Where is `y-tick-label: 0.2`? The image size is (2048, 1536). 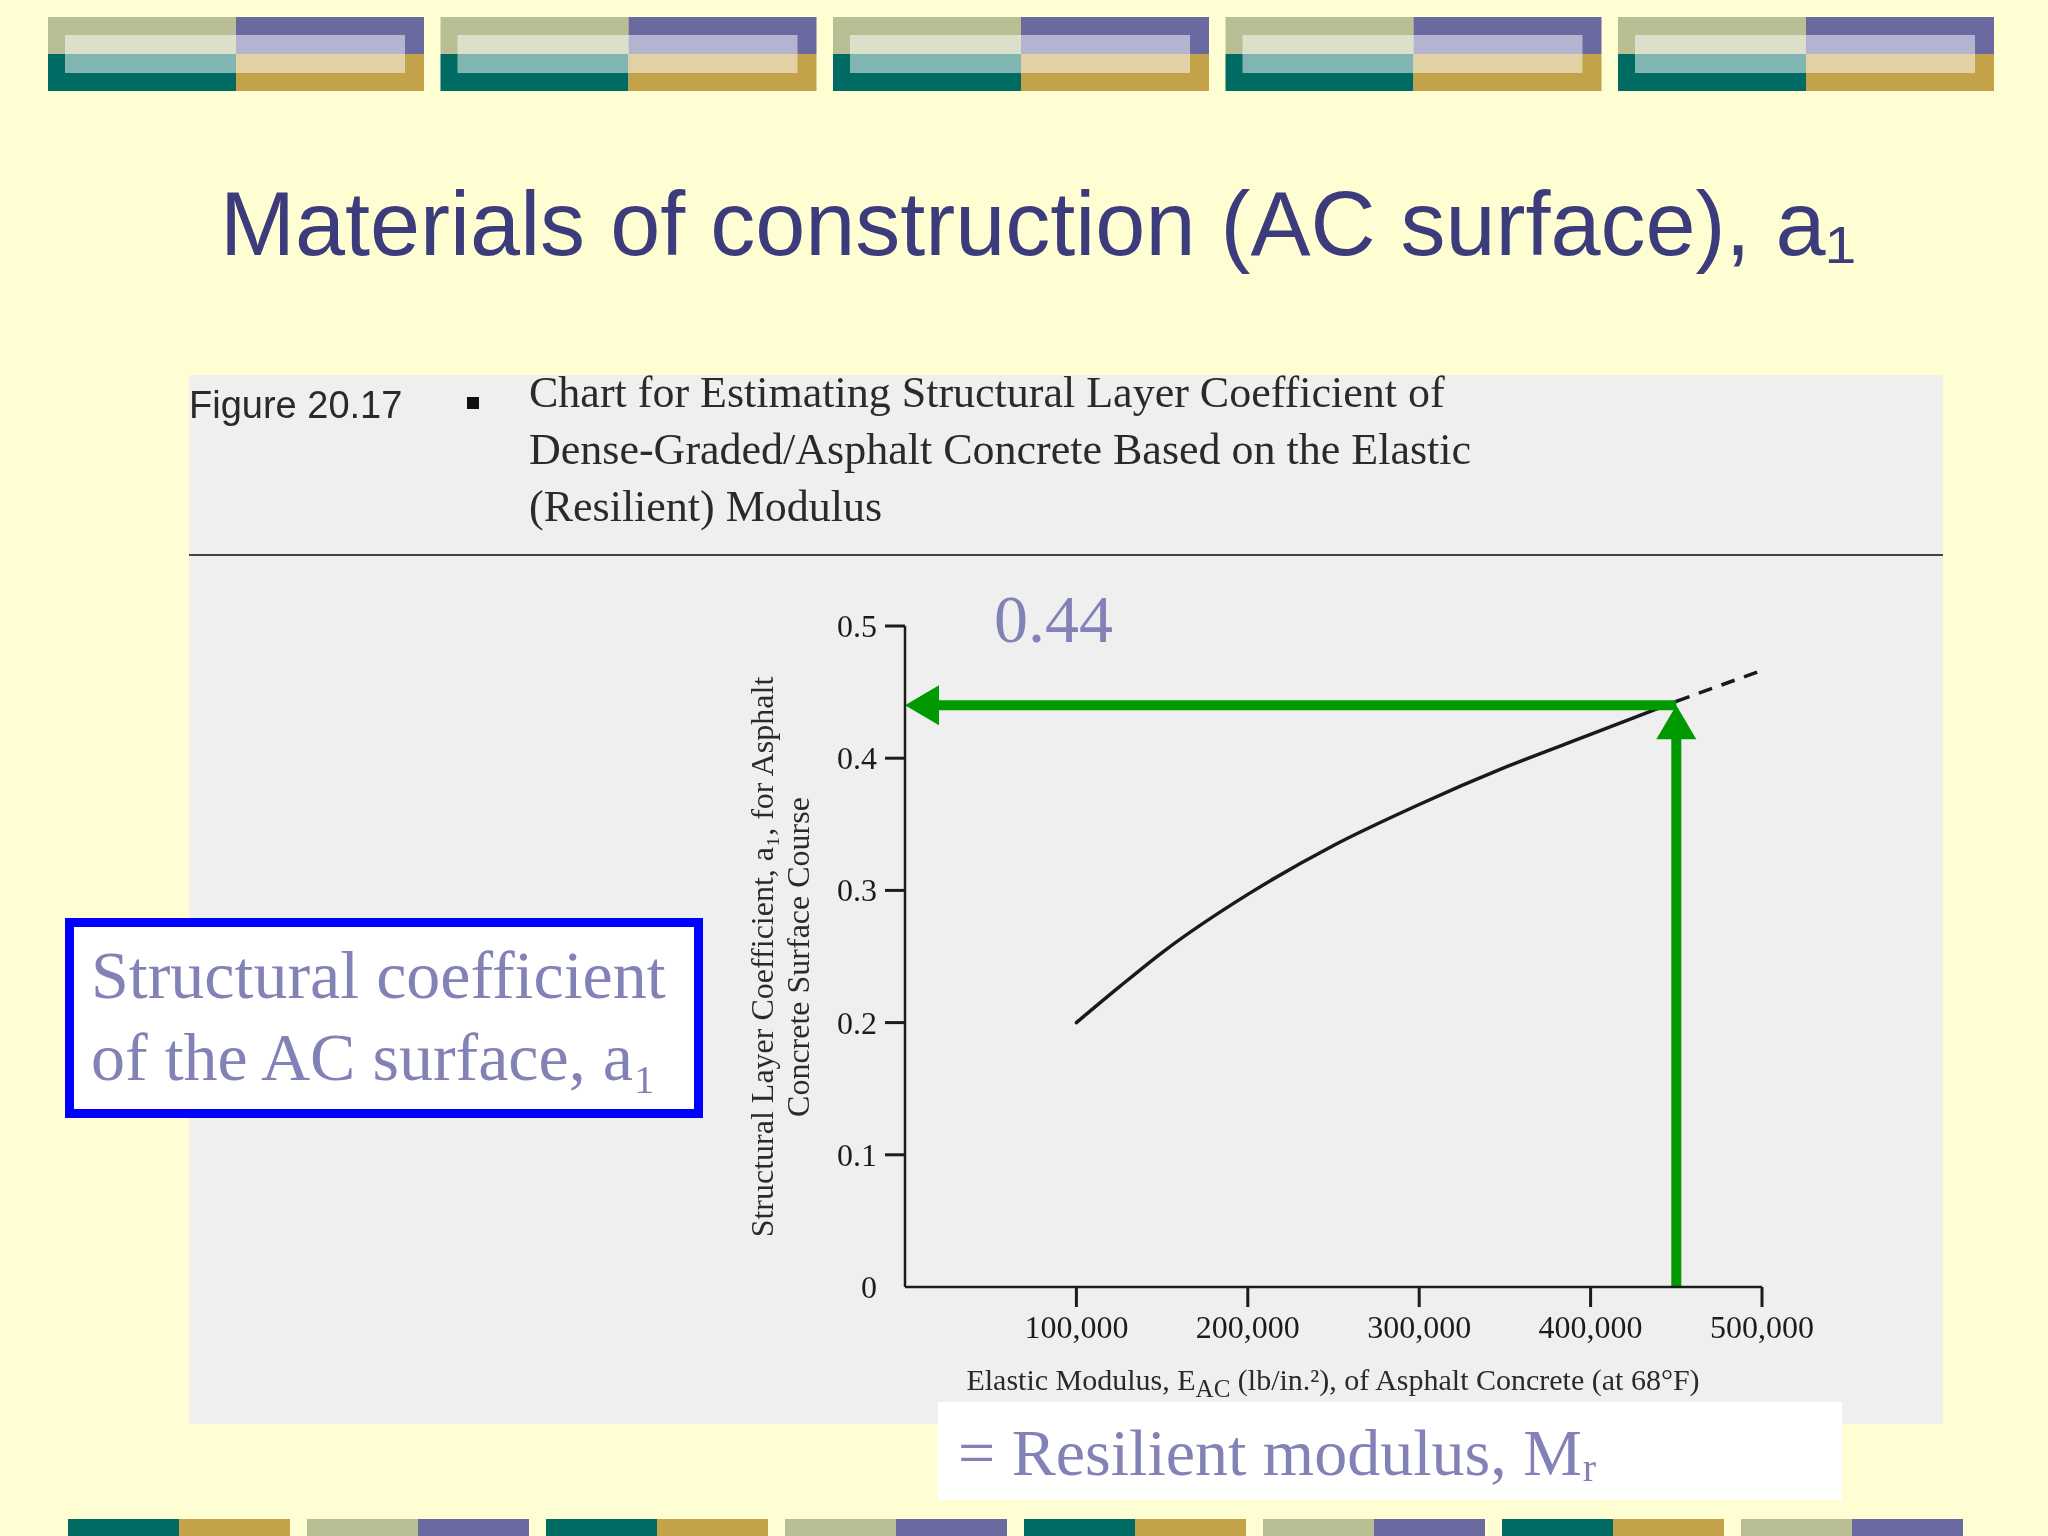
y-tick-label: 0.2 is located at coordinates (857, 1022).